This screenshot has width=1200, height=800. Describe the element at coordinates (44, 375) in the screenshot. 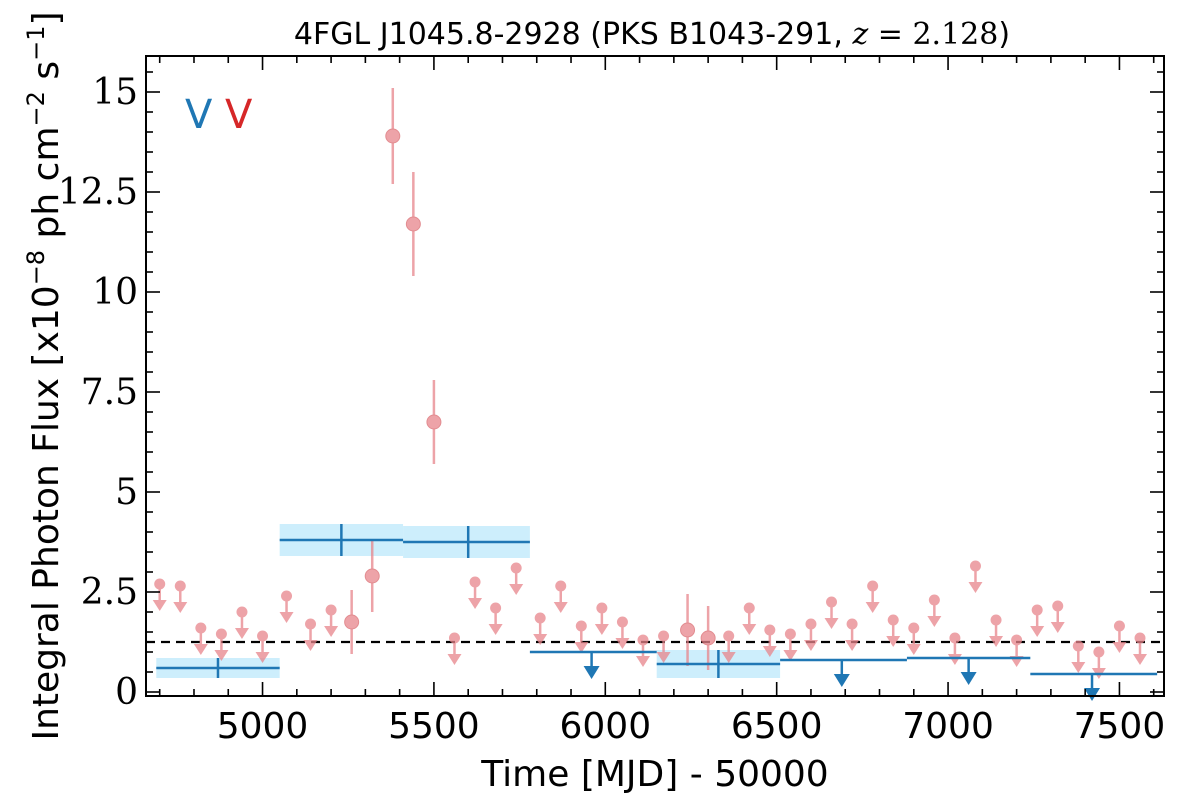

I see `y-axis-label: Integral Photon Flux [x10−8 ph cm−2 s−1]` at that location.